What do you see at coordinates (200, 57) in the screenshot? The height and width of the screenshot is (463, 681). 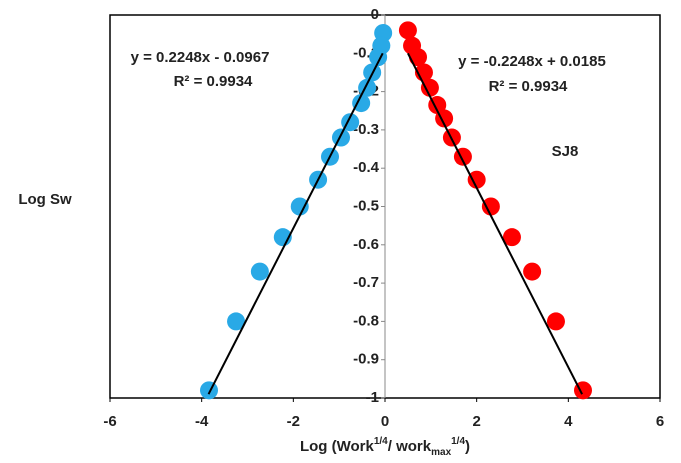 I see `annotation: y = 0.2248x - 0.0967` at bounding box center [200, 57].